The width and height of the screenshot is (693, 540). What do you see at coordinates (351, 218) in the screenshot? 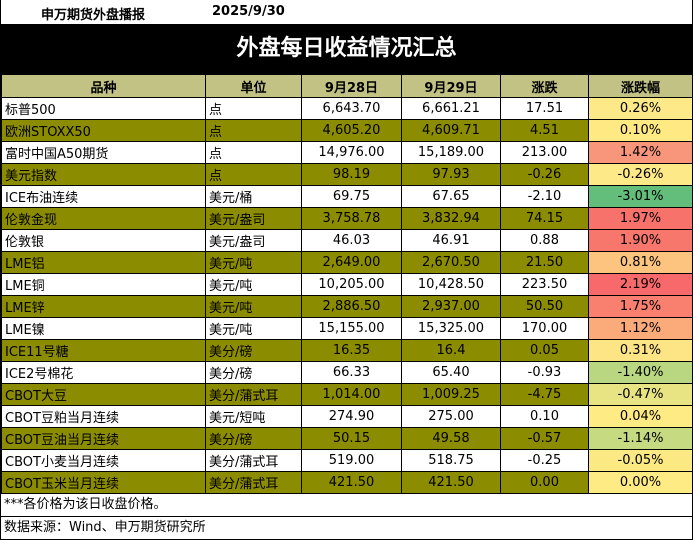
I see `cell-day1: 3,758.78` at bounding box center [351, 218].